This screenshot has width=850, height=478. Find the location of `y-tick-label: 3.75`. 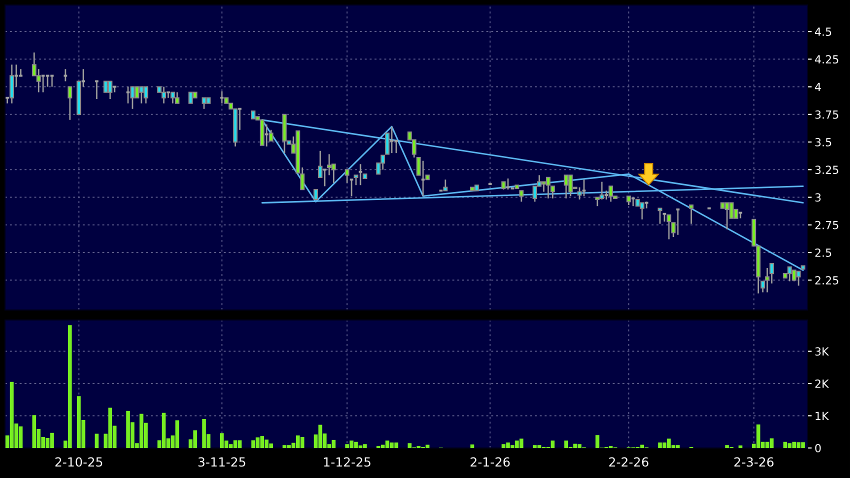

y-tick-label: 3.75 is located at coordinates (826, 114).